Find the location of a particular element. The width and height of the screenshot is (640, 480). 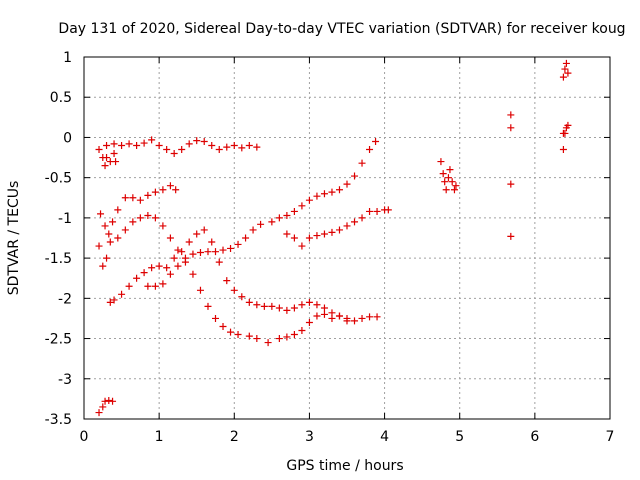

x-axis-label: GPS time / hours is located at coordinates (344, 466).